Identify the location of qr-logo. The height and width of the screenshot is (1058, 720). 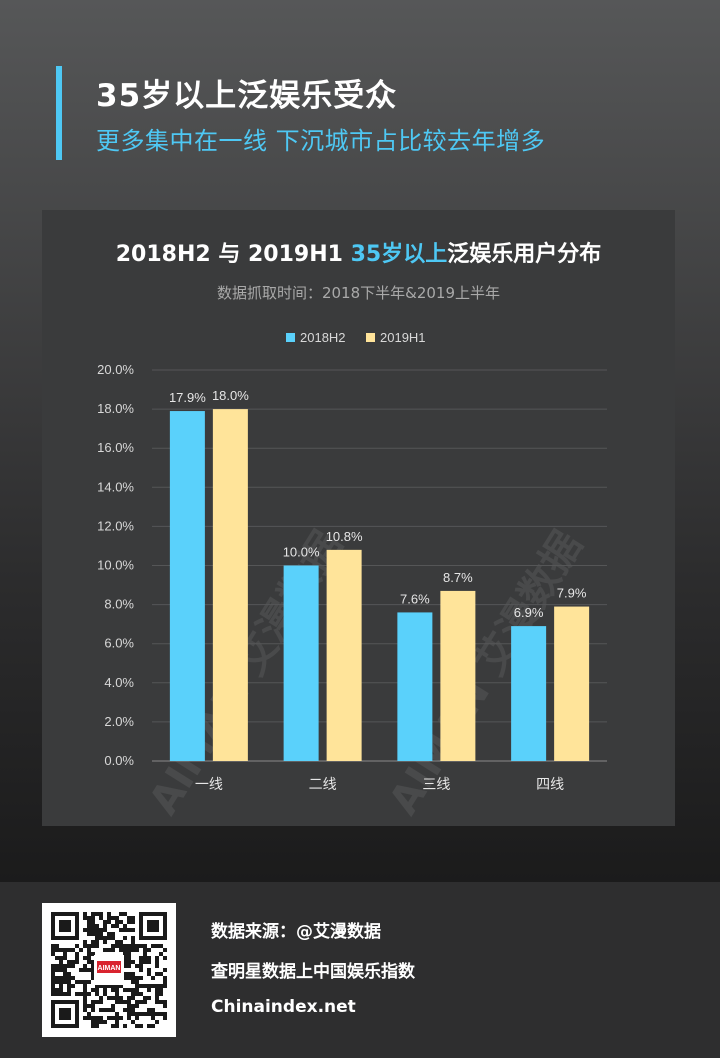
(109, 967).